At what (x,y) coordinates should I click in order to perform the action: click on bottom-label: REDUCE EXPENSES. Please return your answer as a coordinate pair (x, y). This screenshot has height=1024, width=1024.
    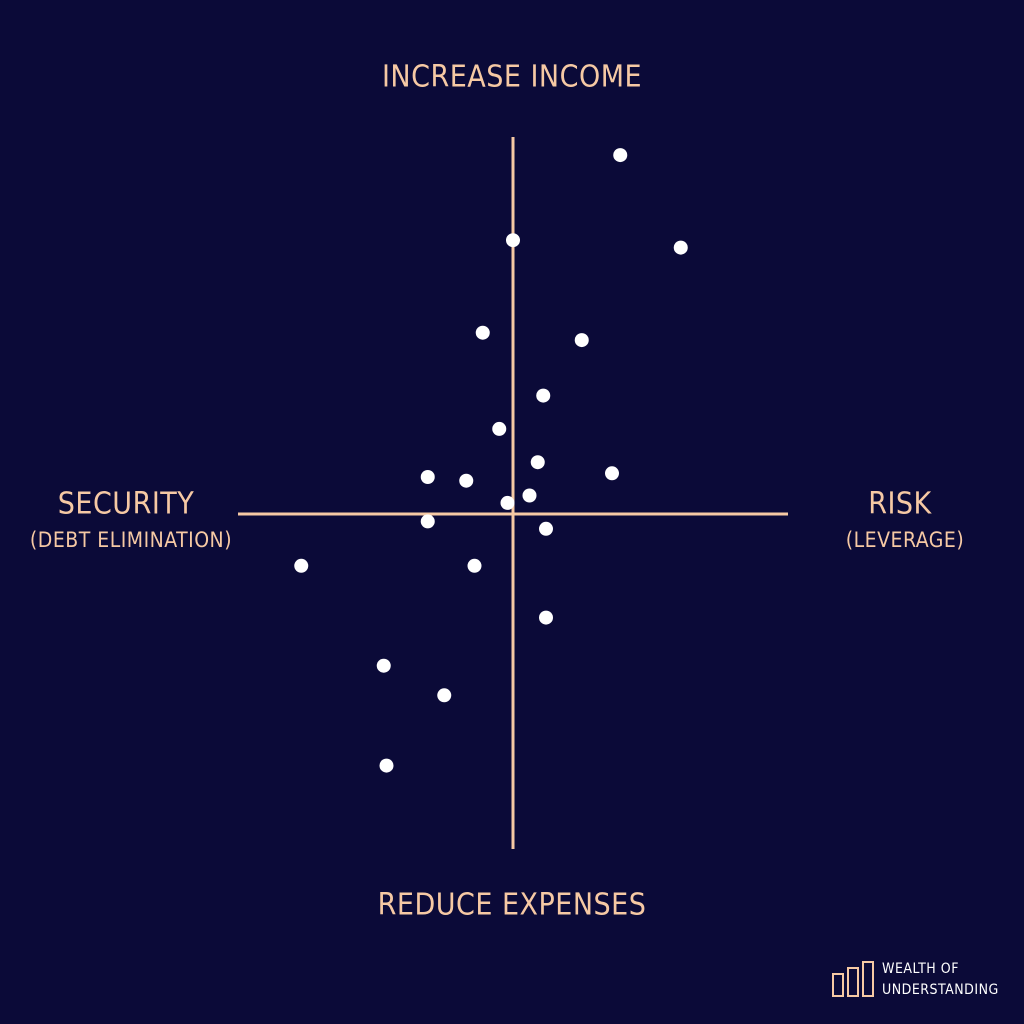
    Looking at the image, I should click on (512, 905).